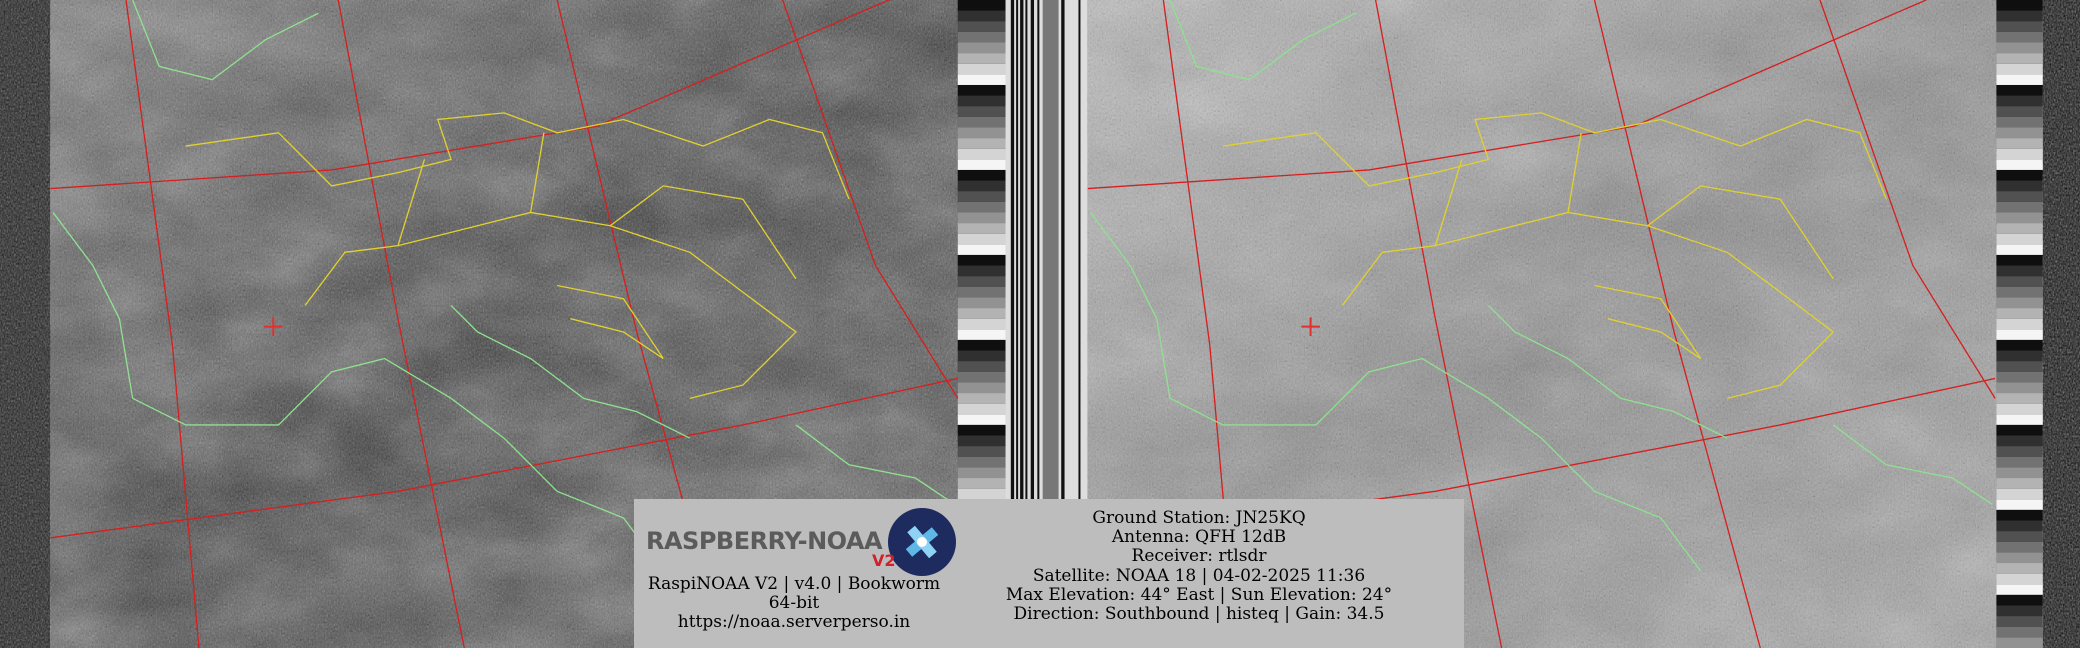  Describe the element at coordinates (794, 622) in the screenshot. I see `url: https://noaa.serverperso.in` at that location.